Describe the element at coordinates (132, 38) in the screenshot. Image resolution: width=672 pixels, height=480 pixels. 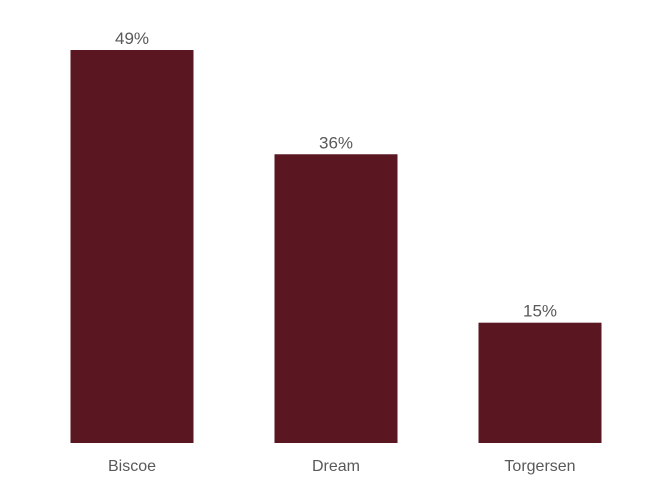
I see `data-label-biscoe: 49%` at that location.